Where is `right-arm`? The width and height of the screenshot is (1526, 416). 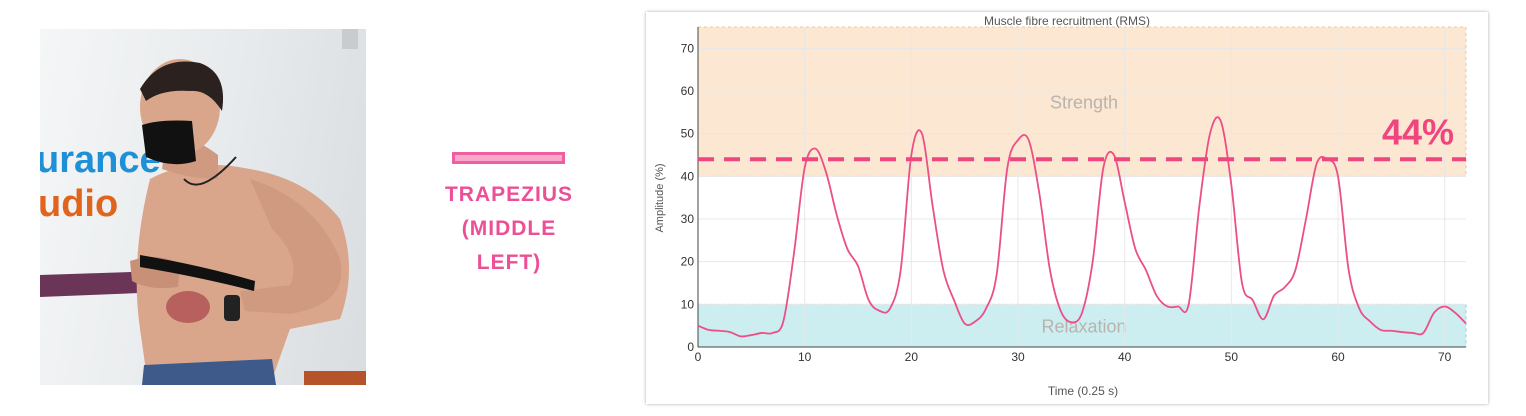
right-arm is located at coordinates (291, 246).